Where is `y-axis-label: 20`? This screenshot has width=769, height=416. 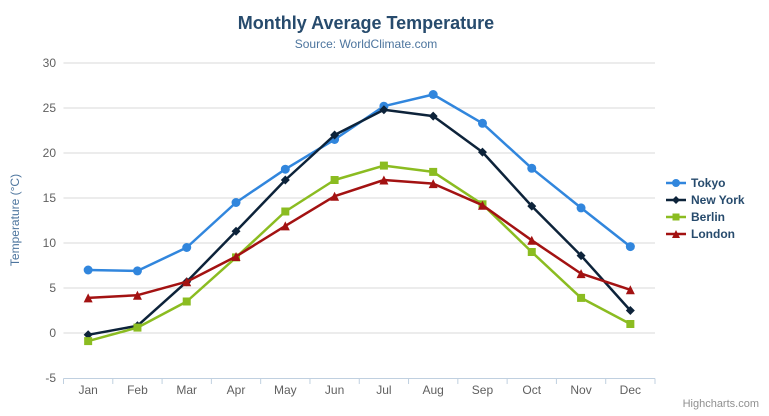 y-axis-label: 20 is located at coordinates (50, 153).